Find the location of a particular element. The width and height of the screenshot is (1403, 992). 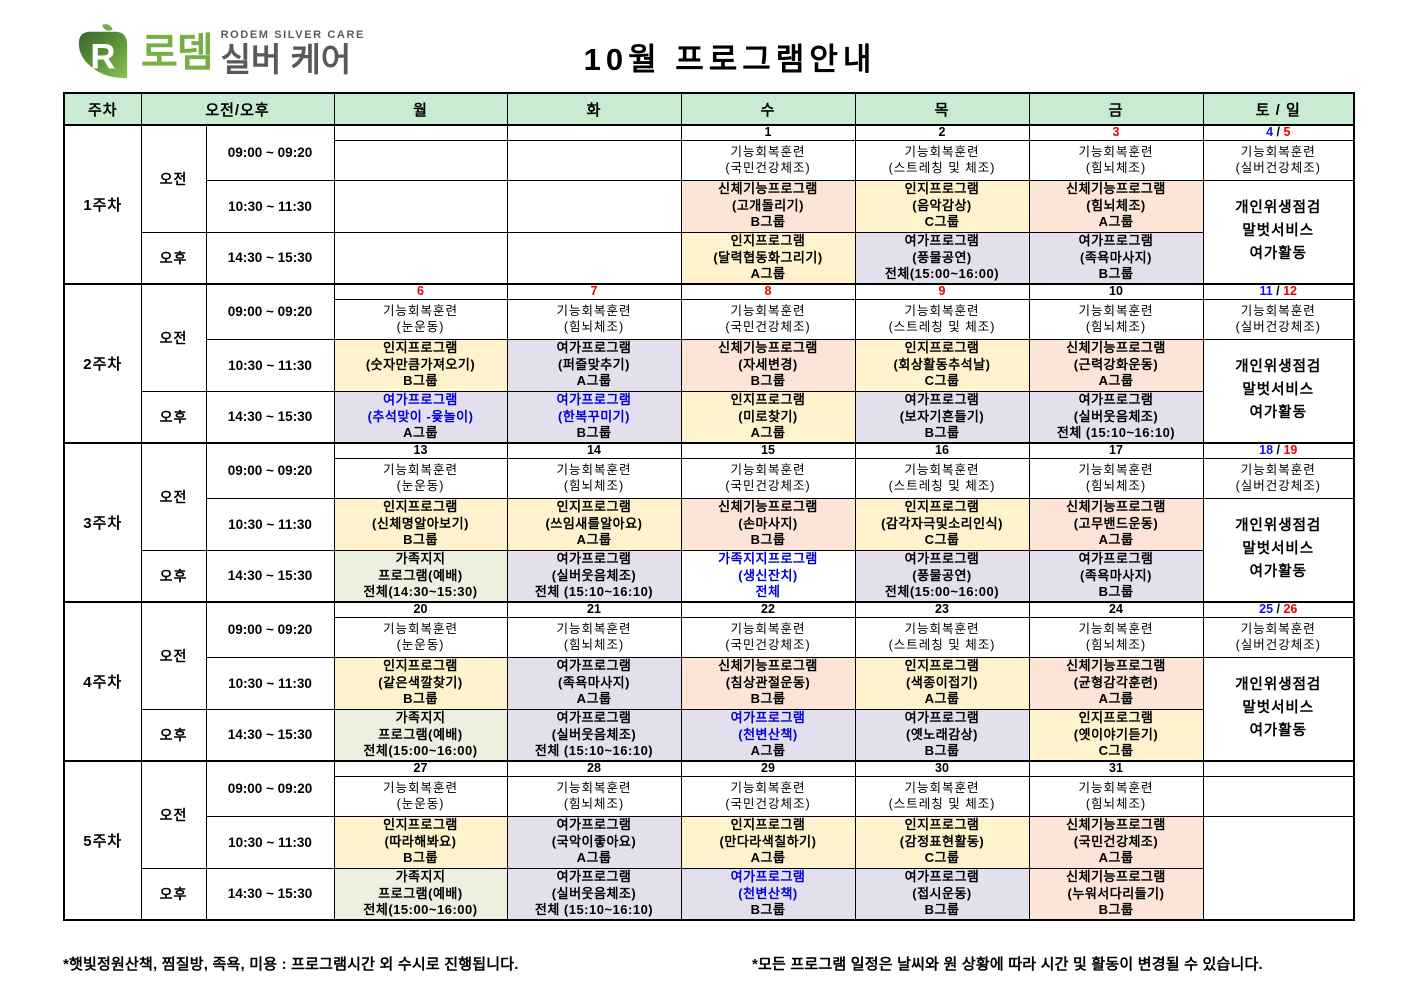

cell-line: (손마사지) is located at coordinates (768, 523).